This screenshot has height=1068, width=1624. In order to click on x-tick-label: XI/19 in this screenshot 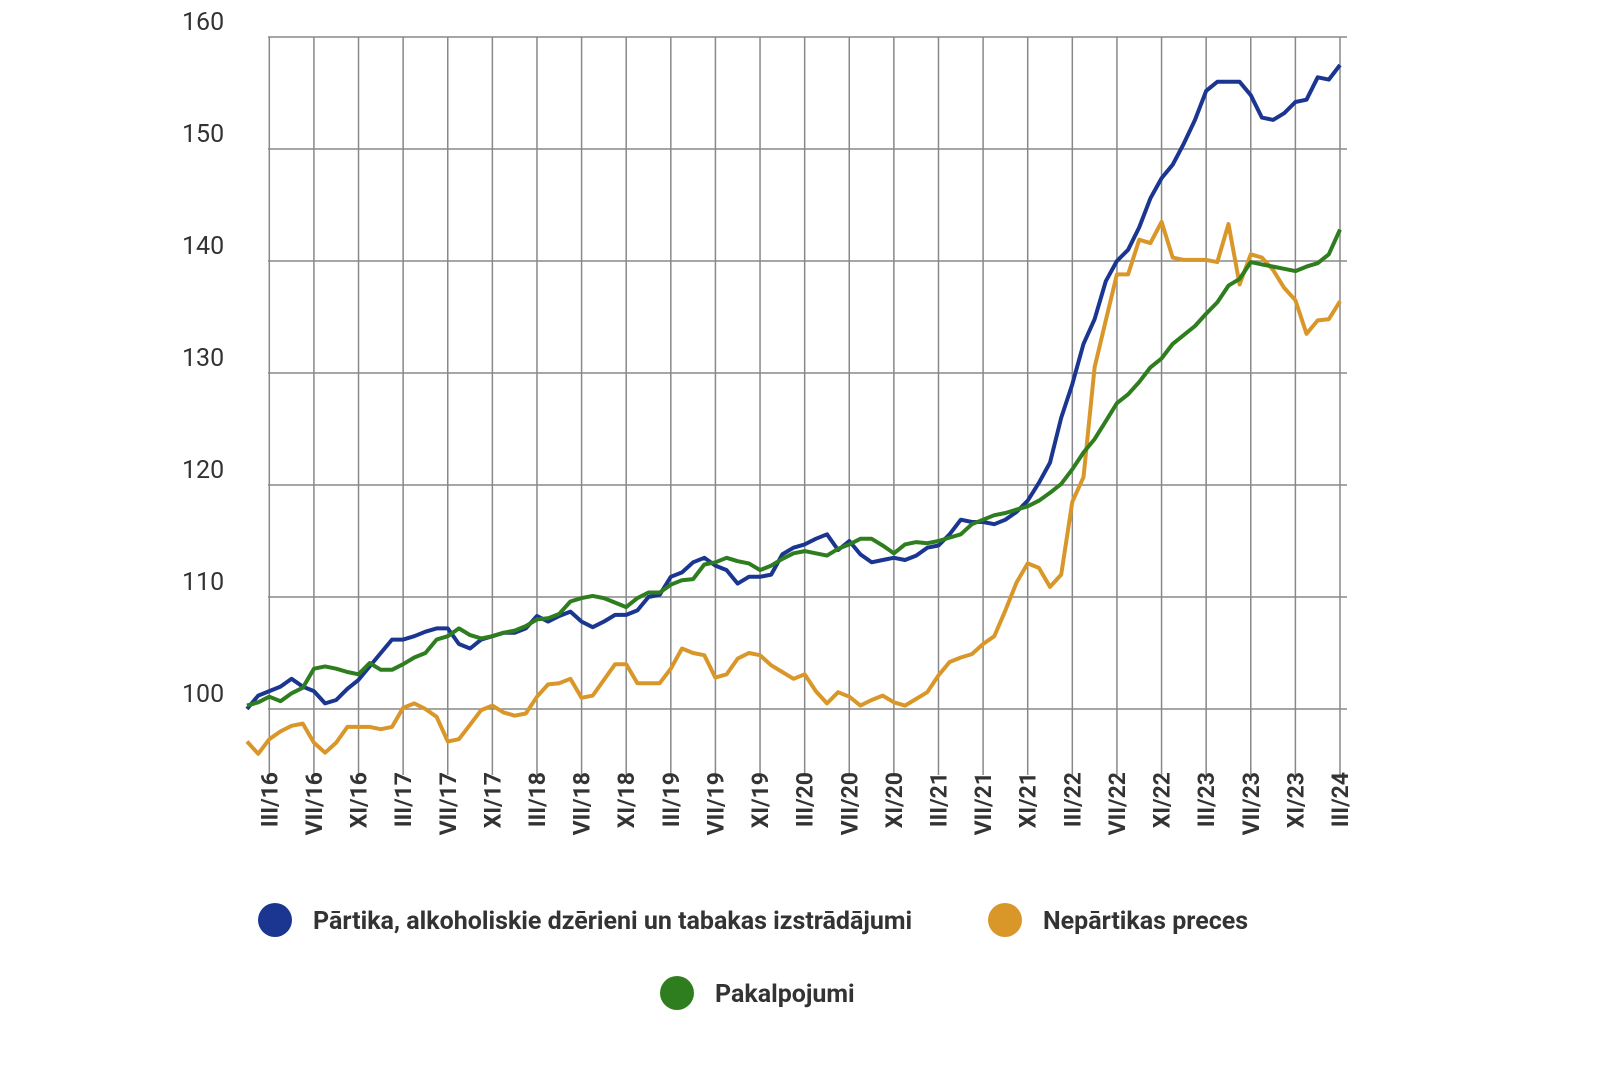, I will do `click(760, 800)`.